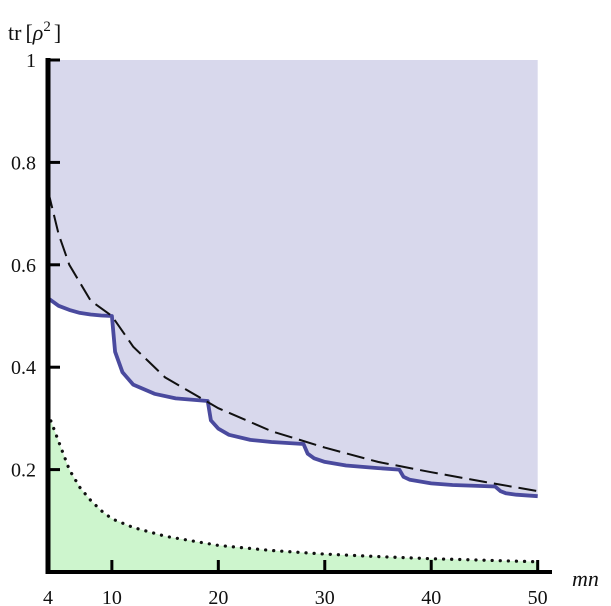  I want to click on y-axis-label-exponent: 2, so click(47, 27).